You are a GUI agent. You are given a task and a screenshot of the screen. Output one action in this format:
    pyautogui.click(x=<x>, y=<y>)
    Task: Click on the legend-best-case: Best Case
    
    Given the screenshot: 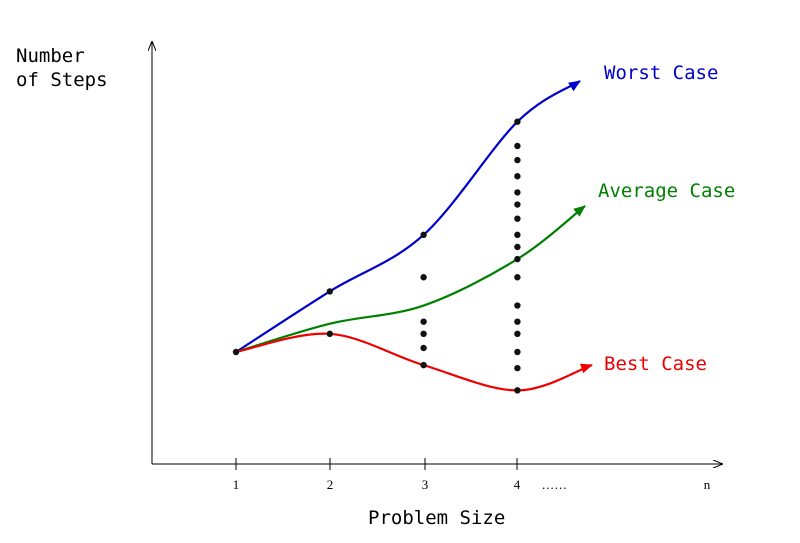 What is the action you would take?
    pyautogui.click(x=655, y=364)
    